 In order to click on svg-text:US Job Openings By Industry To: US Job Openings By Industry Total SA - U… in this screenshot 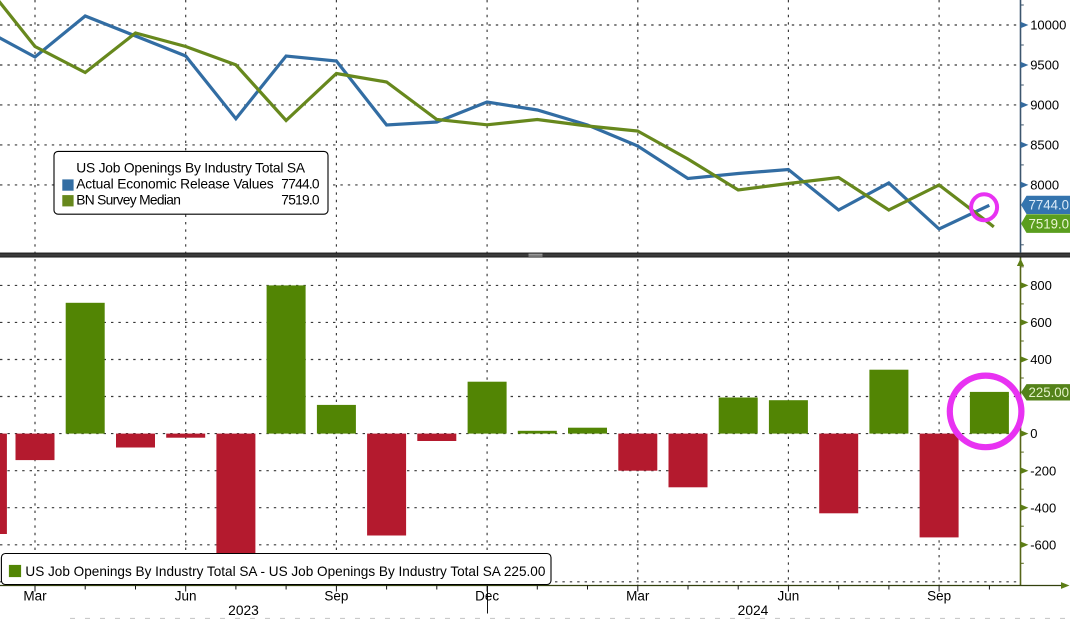, I will do `click(285, 571)`.